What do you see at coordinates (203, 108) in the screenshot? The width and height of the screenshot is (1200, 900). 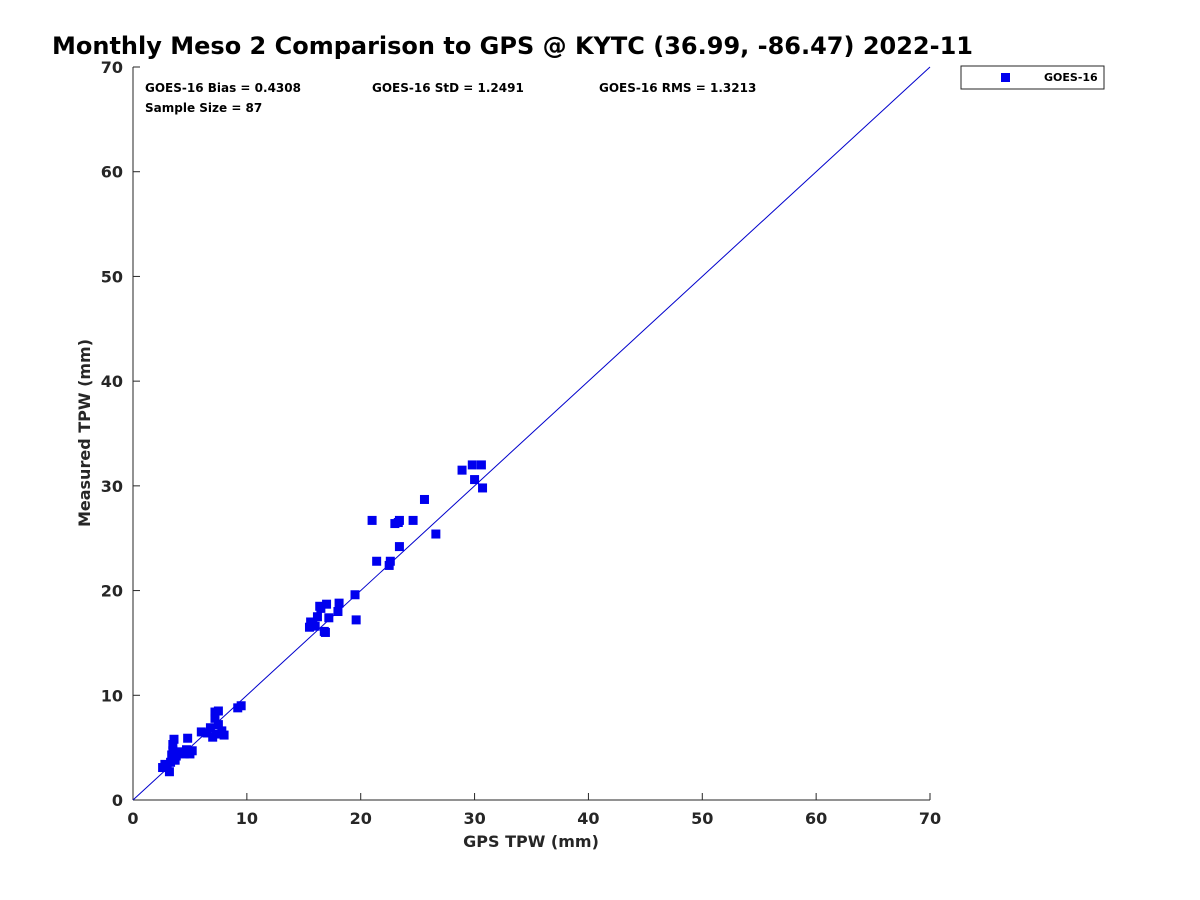 I see `sample-size-stat: Sample Size = 87` at bounding box center [203, 108].